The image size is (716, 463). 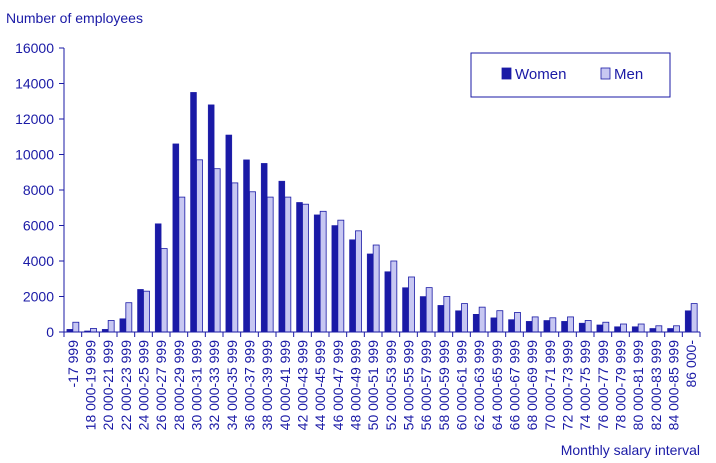 I want to click on legend-label-women: Women, so click(x=540, y=74).